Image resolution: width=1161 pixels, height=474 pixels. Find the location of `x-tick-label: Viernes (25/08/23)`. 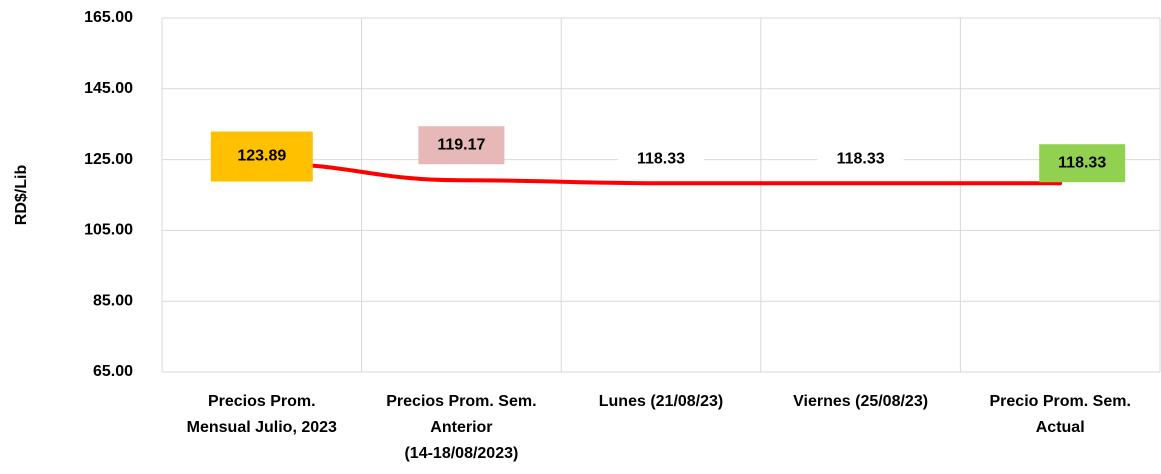

x-tick-label: Viernes (25/08/23) is located at coordinates (860, 401).